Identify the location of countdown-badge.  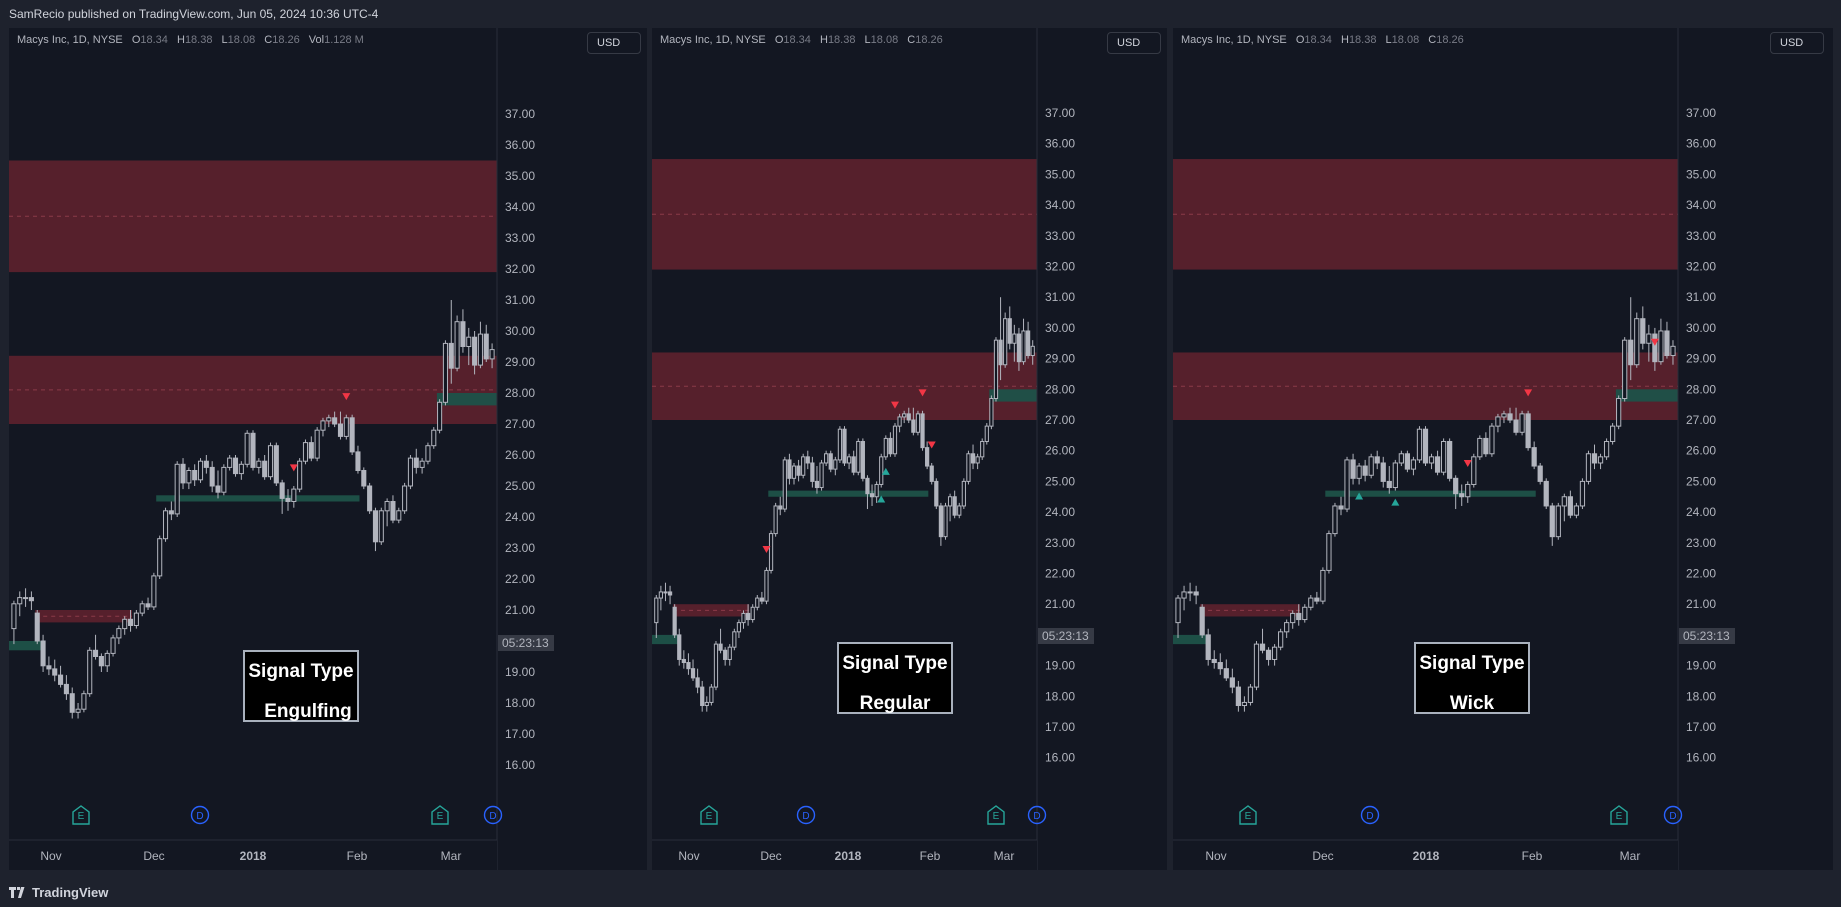
(1066, 636).